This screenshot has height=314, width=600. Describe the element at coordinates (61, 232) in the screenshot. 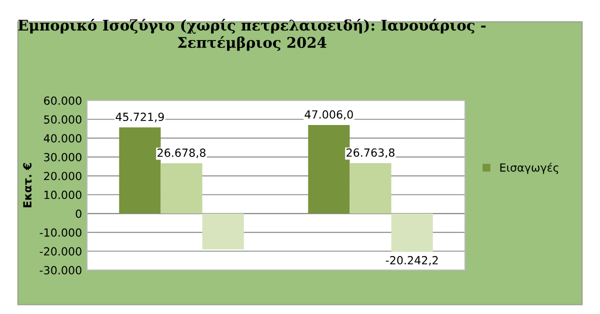

I see `y-tick-label: -10.000` at that location.